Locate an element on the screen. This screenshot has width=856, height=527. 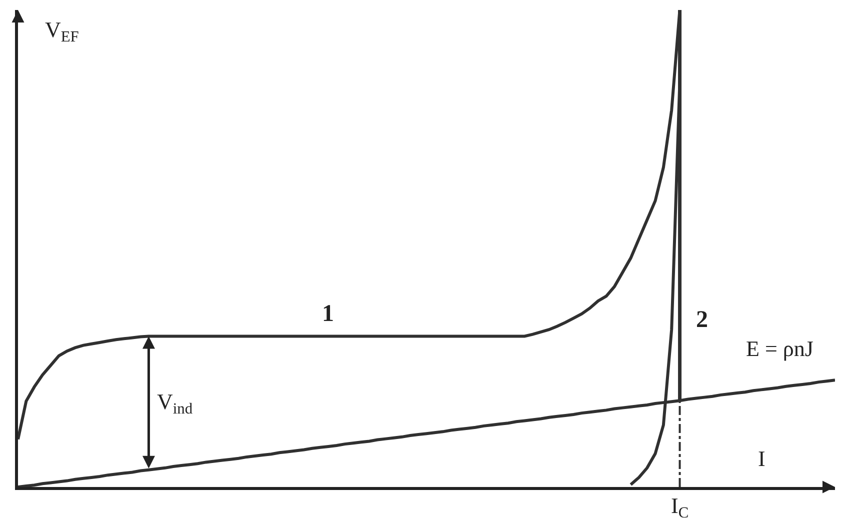
text: I$_{C}$ is located at coordinates (680, 507).